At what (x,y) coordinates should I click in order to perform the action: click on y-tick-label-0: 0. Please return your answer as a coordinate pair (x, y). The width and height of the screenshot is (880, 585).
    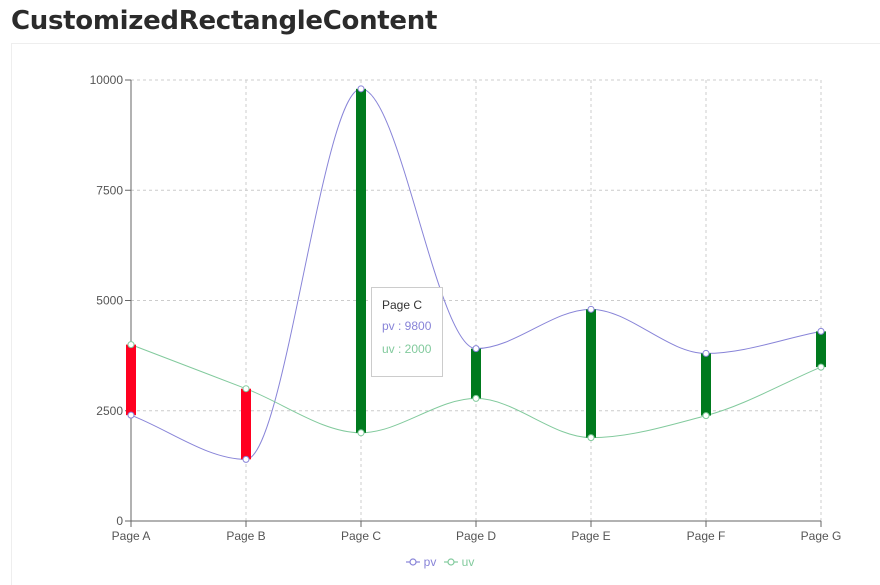
    Looking at the image, I should click on (119, 521).